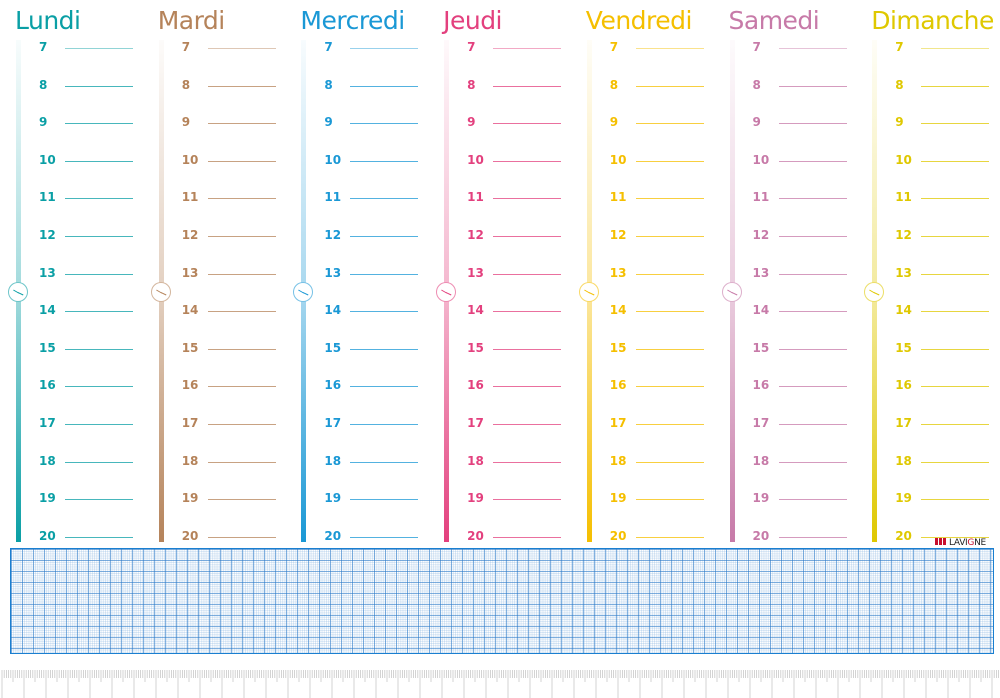 The height and width of the screenshot is (698, 1000). Describe the element at coordinates (475, 235) in the screenshot. I see `hour-label: 12` at that location.